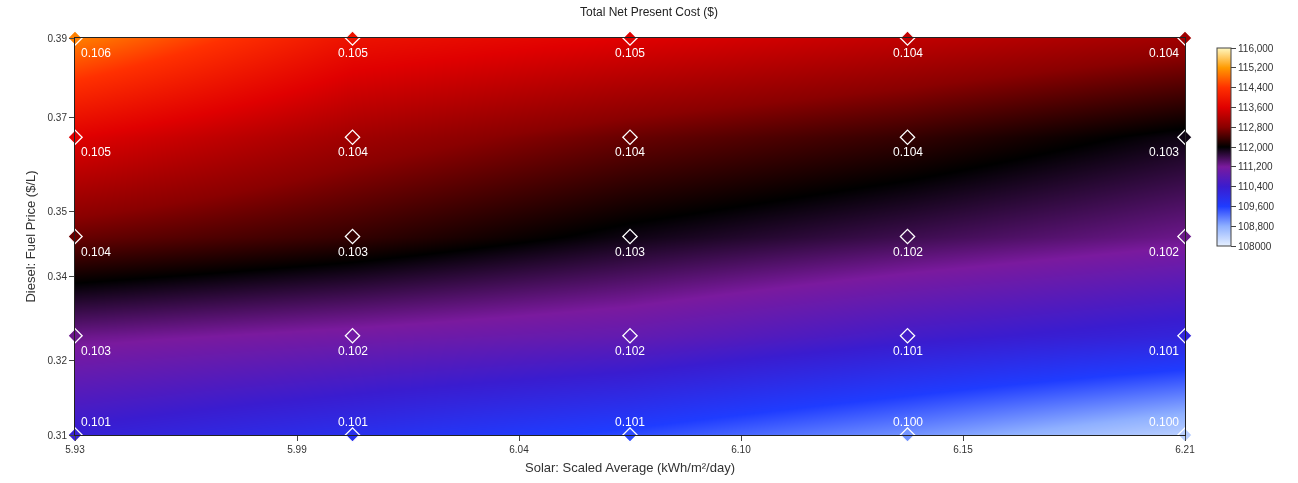  Describe the element at coordinates (1256, 107) in the screenshot. I see `color-bar-label: 113,600` at that location.